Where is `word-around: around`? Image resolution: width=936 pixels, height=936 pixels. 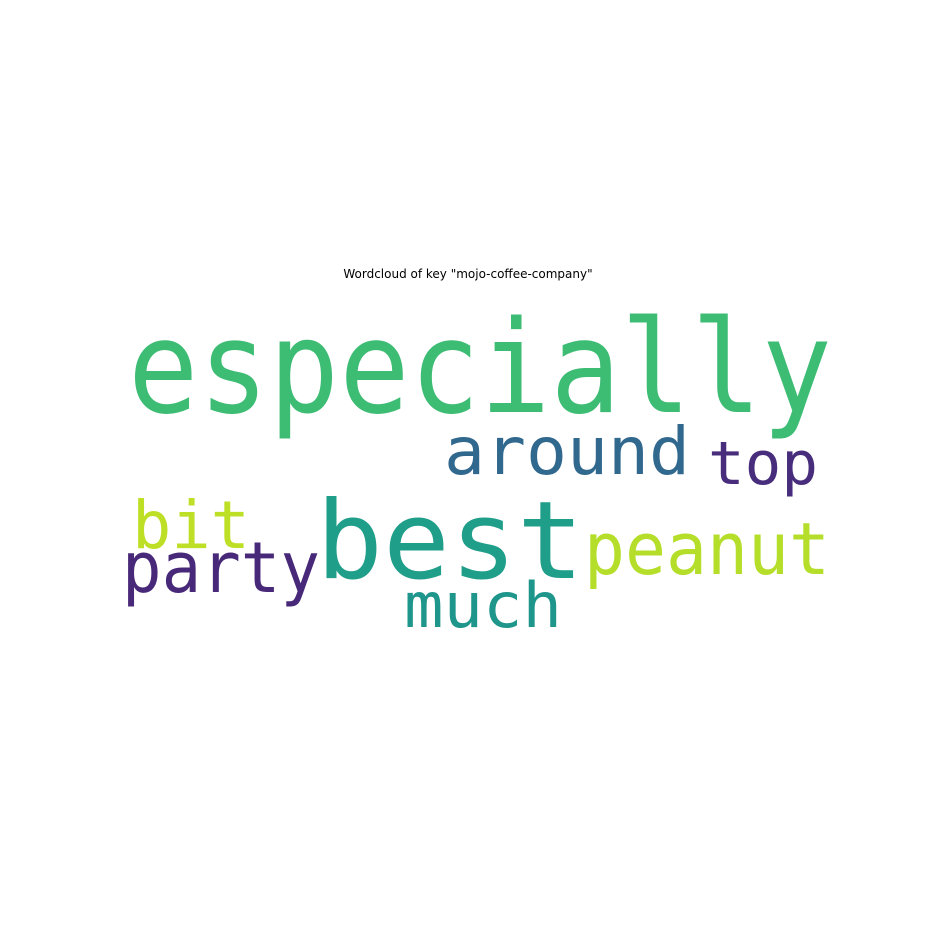
word-around: around is located at coordinates (567, 451).